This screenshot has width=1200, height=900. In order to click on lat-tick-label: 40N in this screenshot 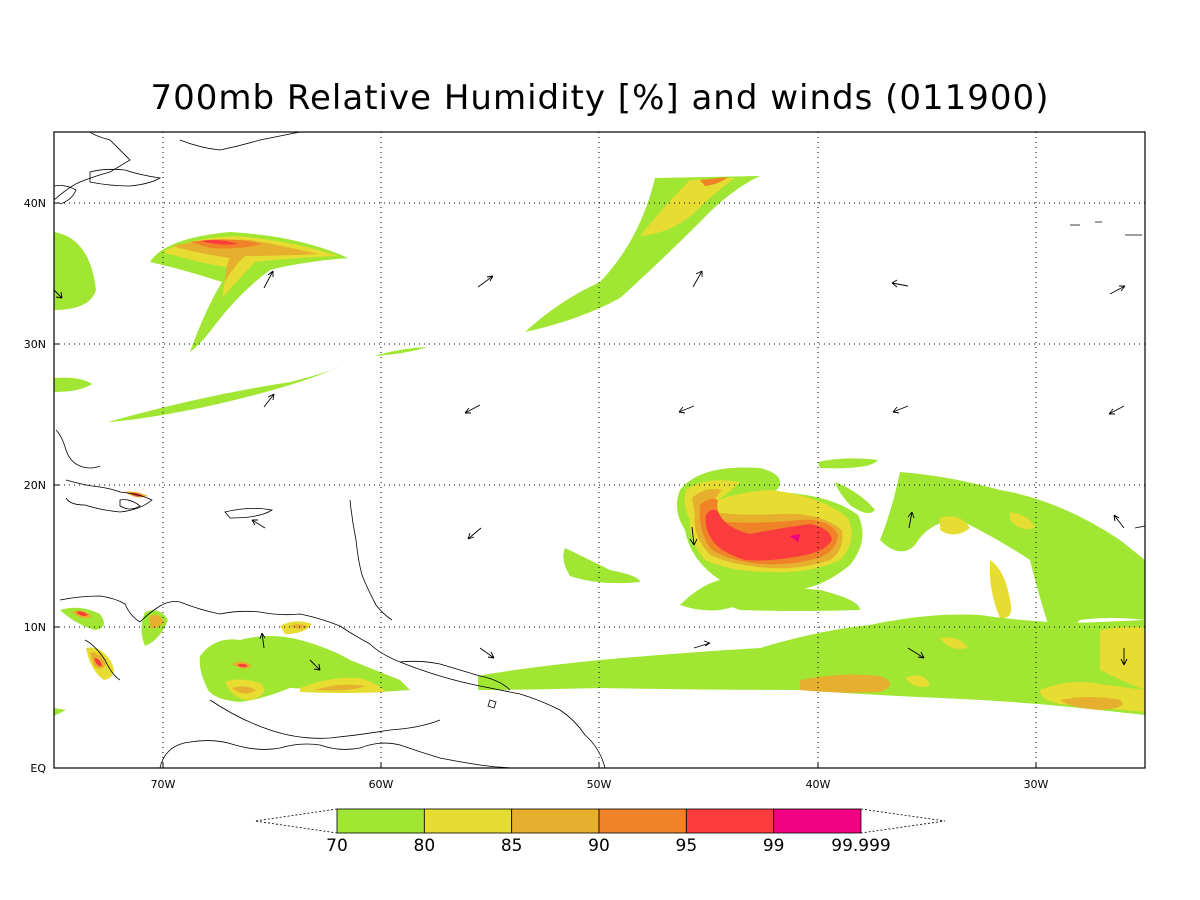, I will do `click(35, 203)`.